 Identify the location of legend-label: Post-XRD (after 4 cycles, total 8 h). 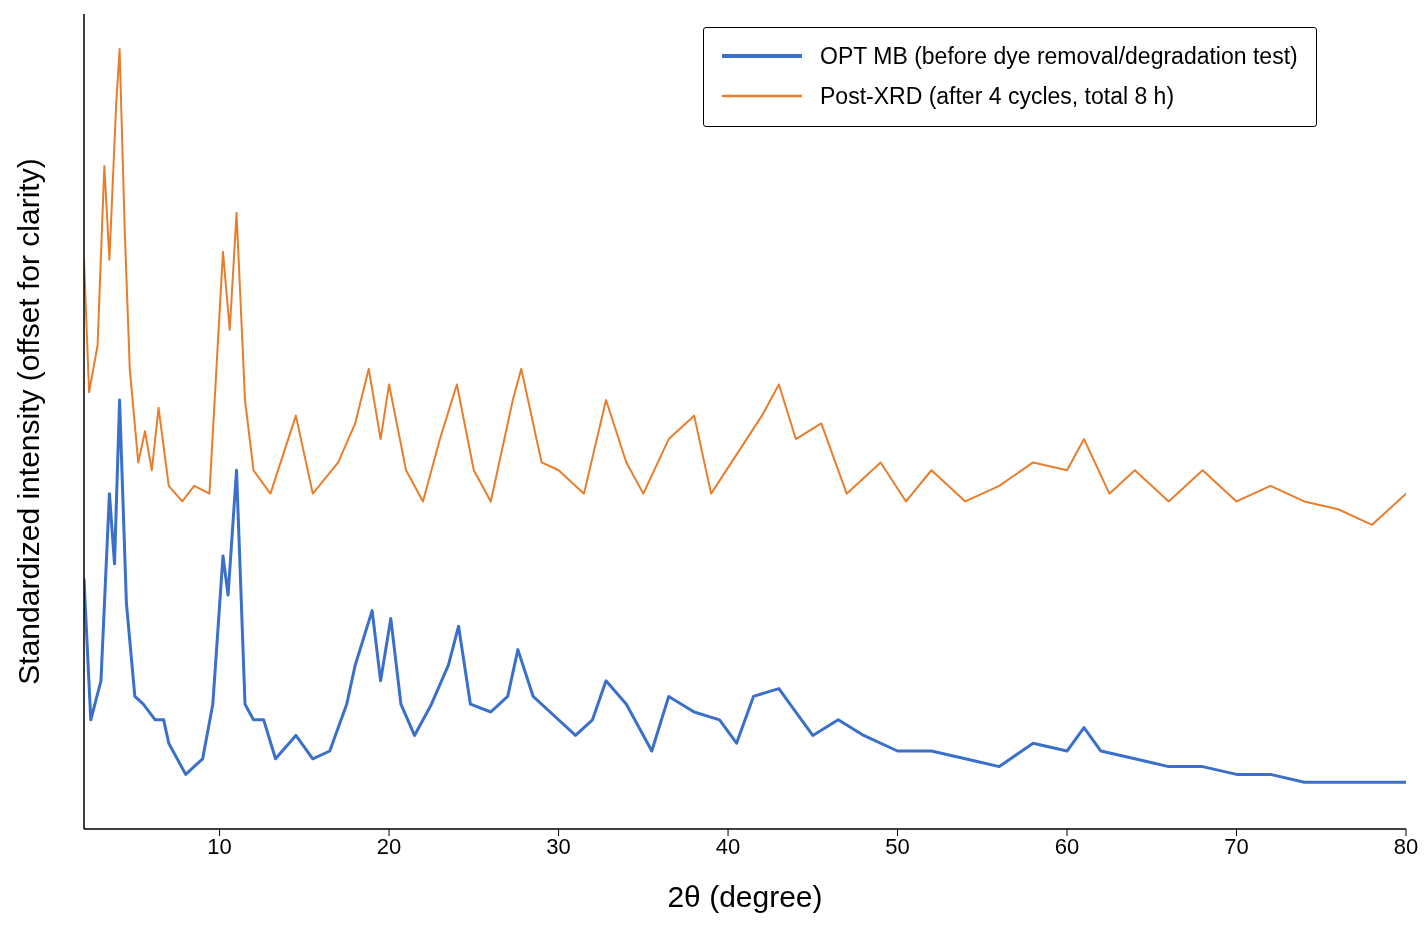
(997, 96).